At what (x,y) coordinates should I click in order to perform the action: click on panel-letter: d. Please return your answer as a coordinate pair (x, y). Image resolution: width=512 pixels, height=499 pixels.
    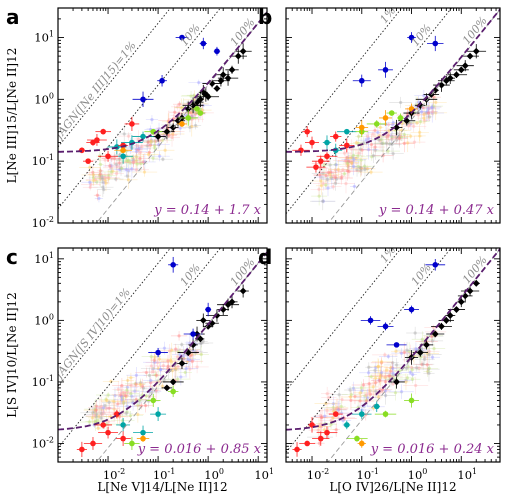
    Looking at the image, I should click on (265, 257).